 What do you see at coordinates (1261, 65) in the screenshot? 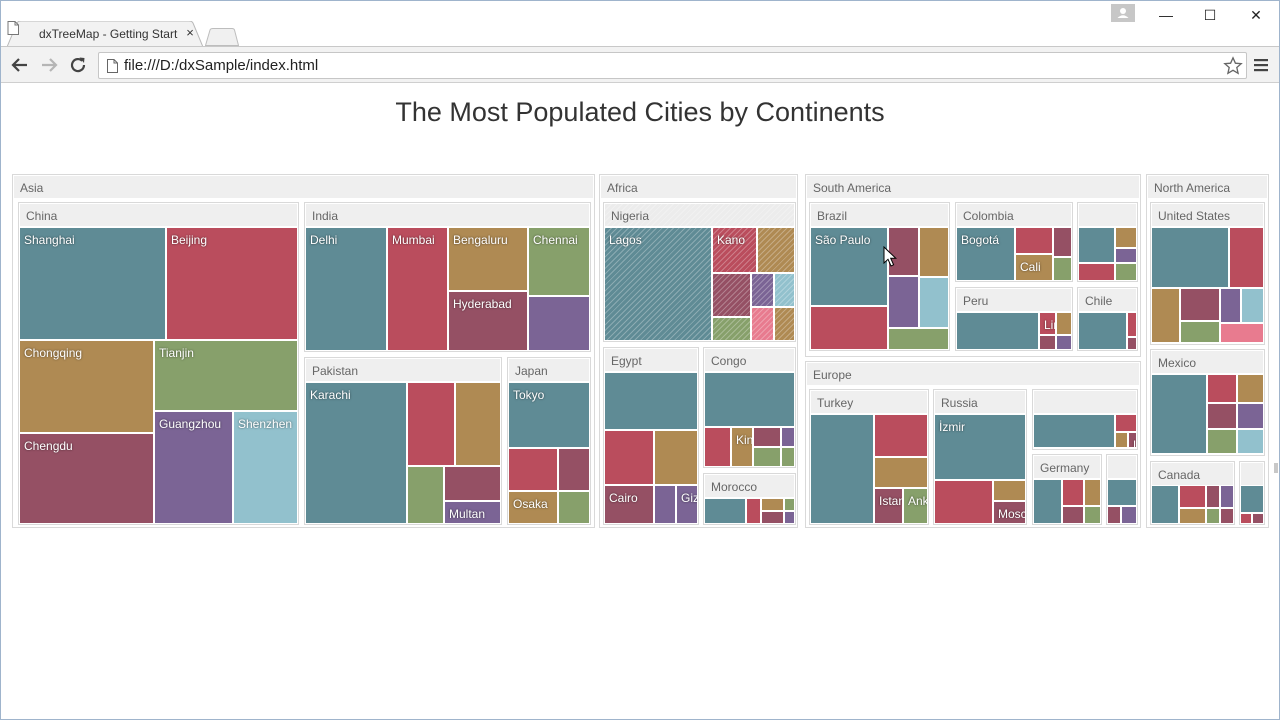
I see `menu-icon` at bounding box center [1261, 65].